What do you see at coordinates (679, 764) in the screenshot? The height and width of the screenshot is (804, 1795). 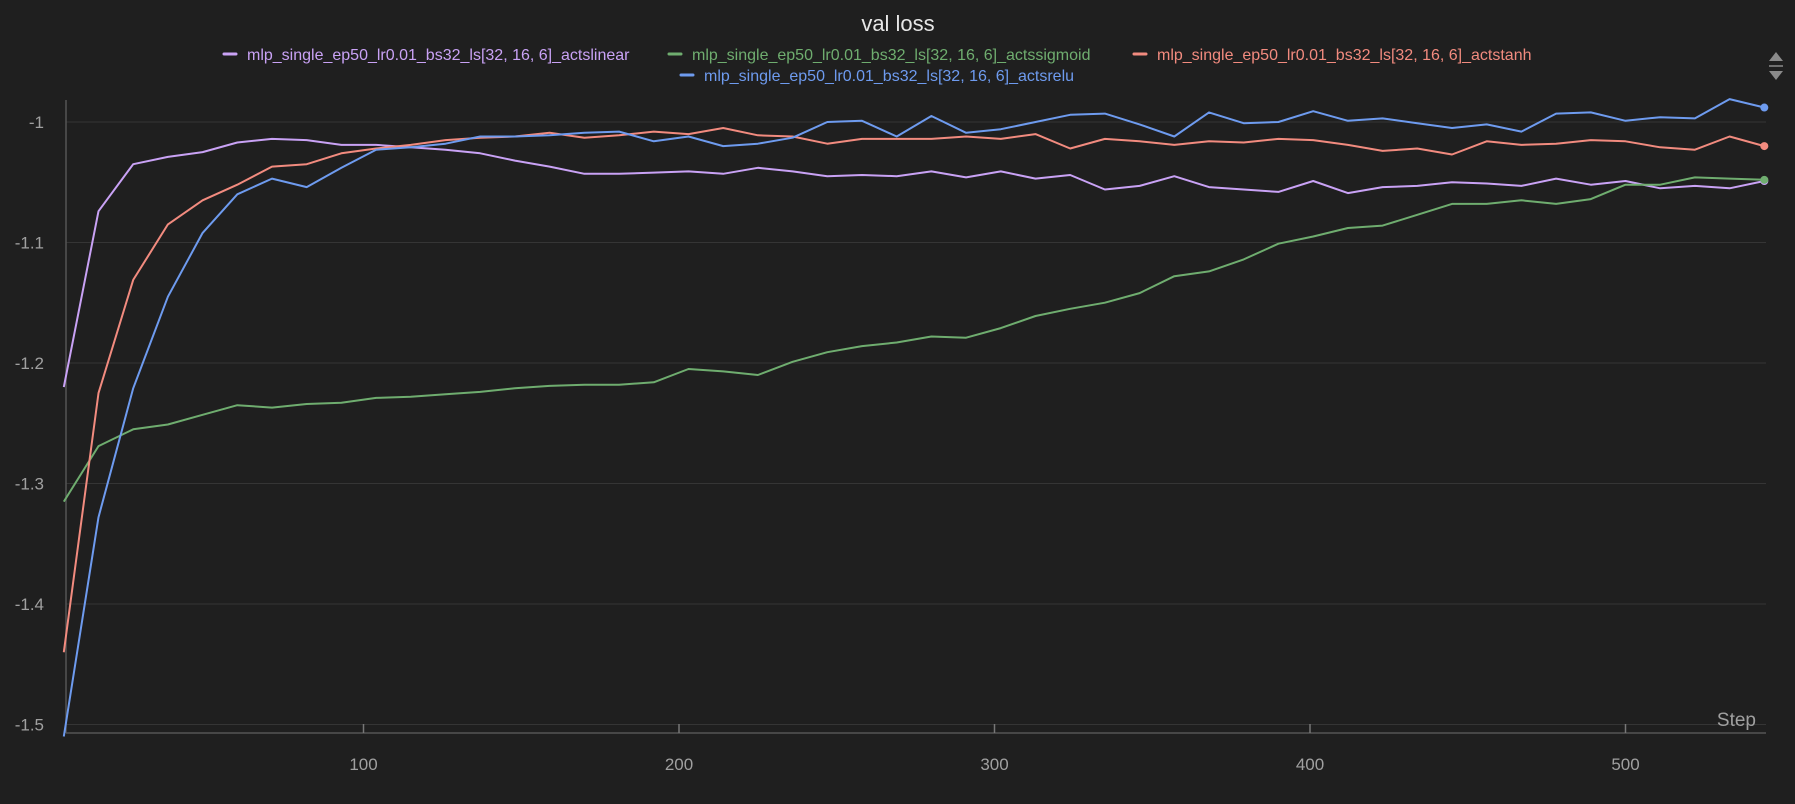 I see `x-tick-label: 200` at bounding box center [679, 764].